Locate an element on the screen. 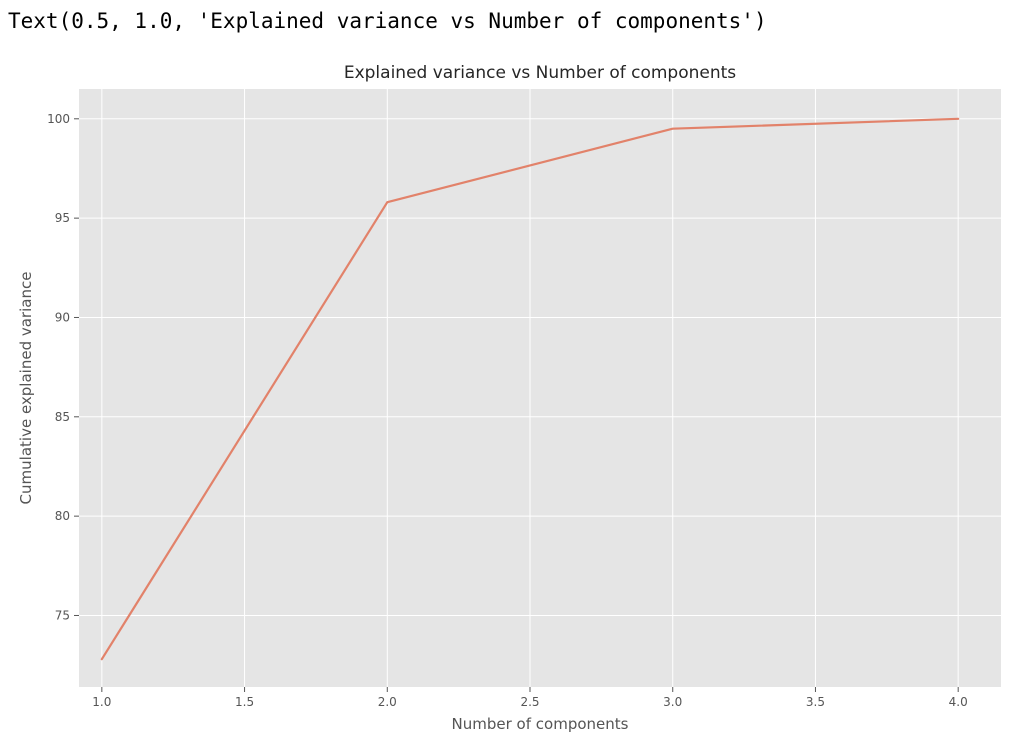 The image size is (1024, 742). y-tick-label: 95 is located at coordinates (62, 218).